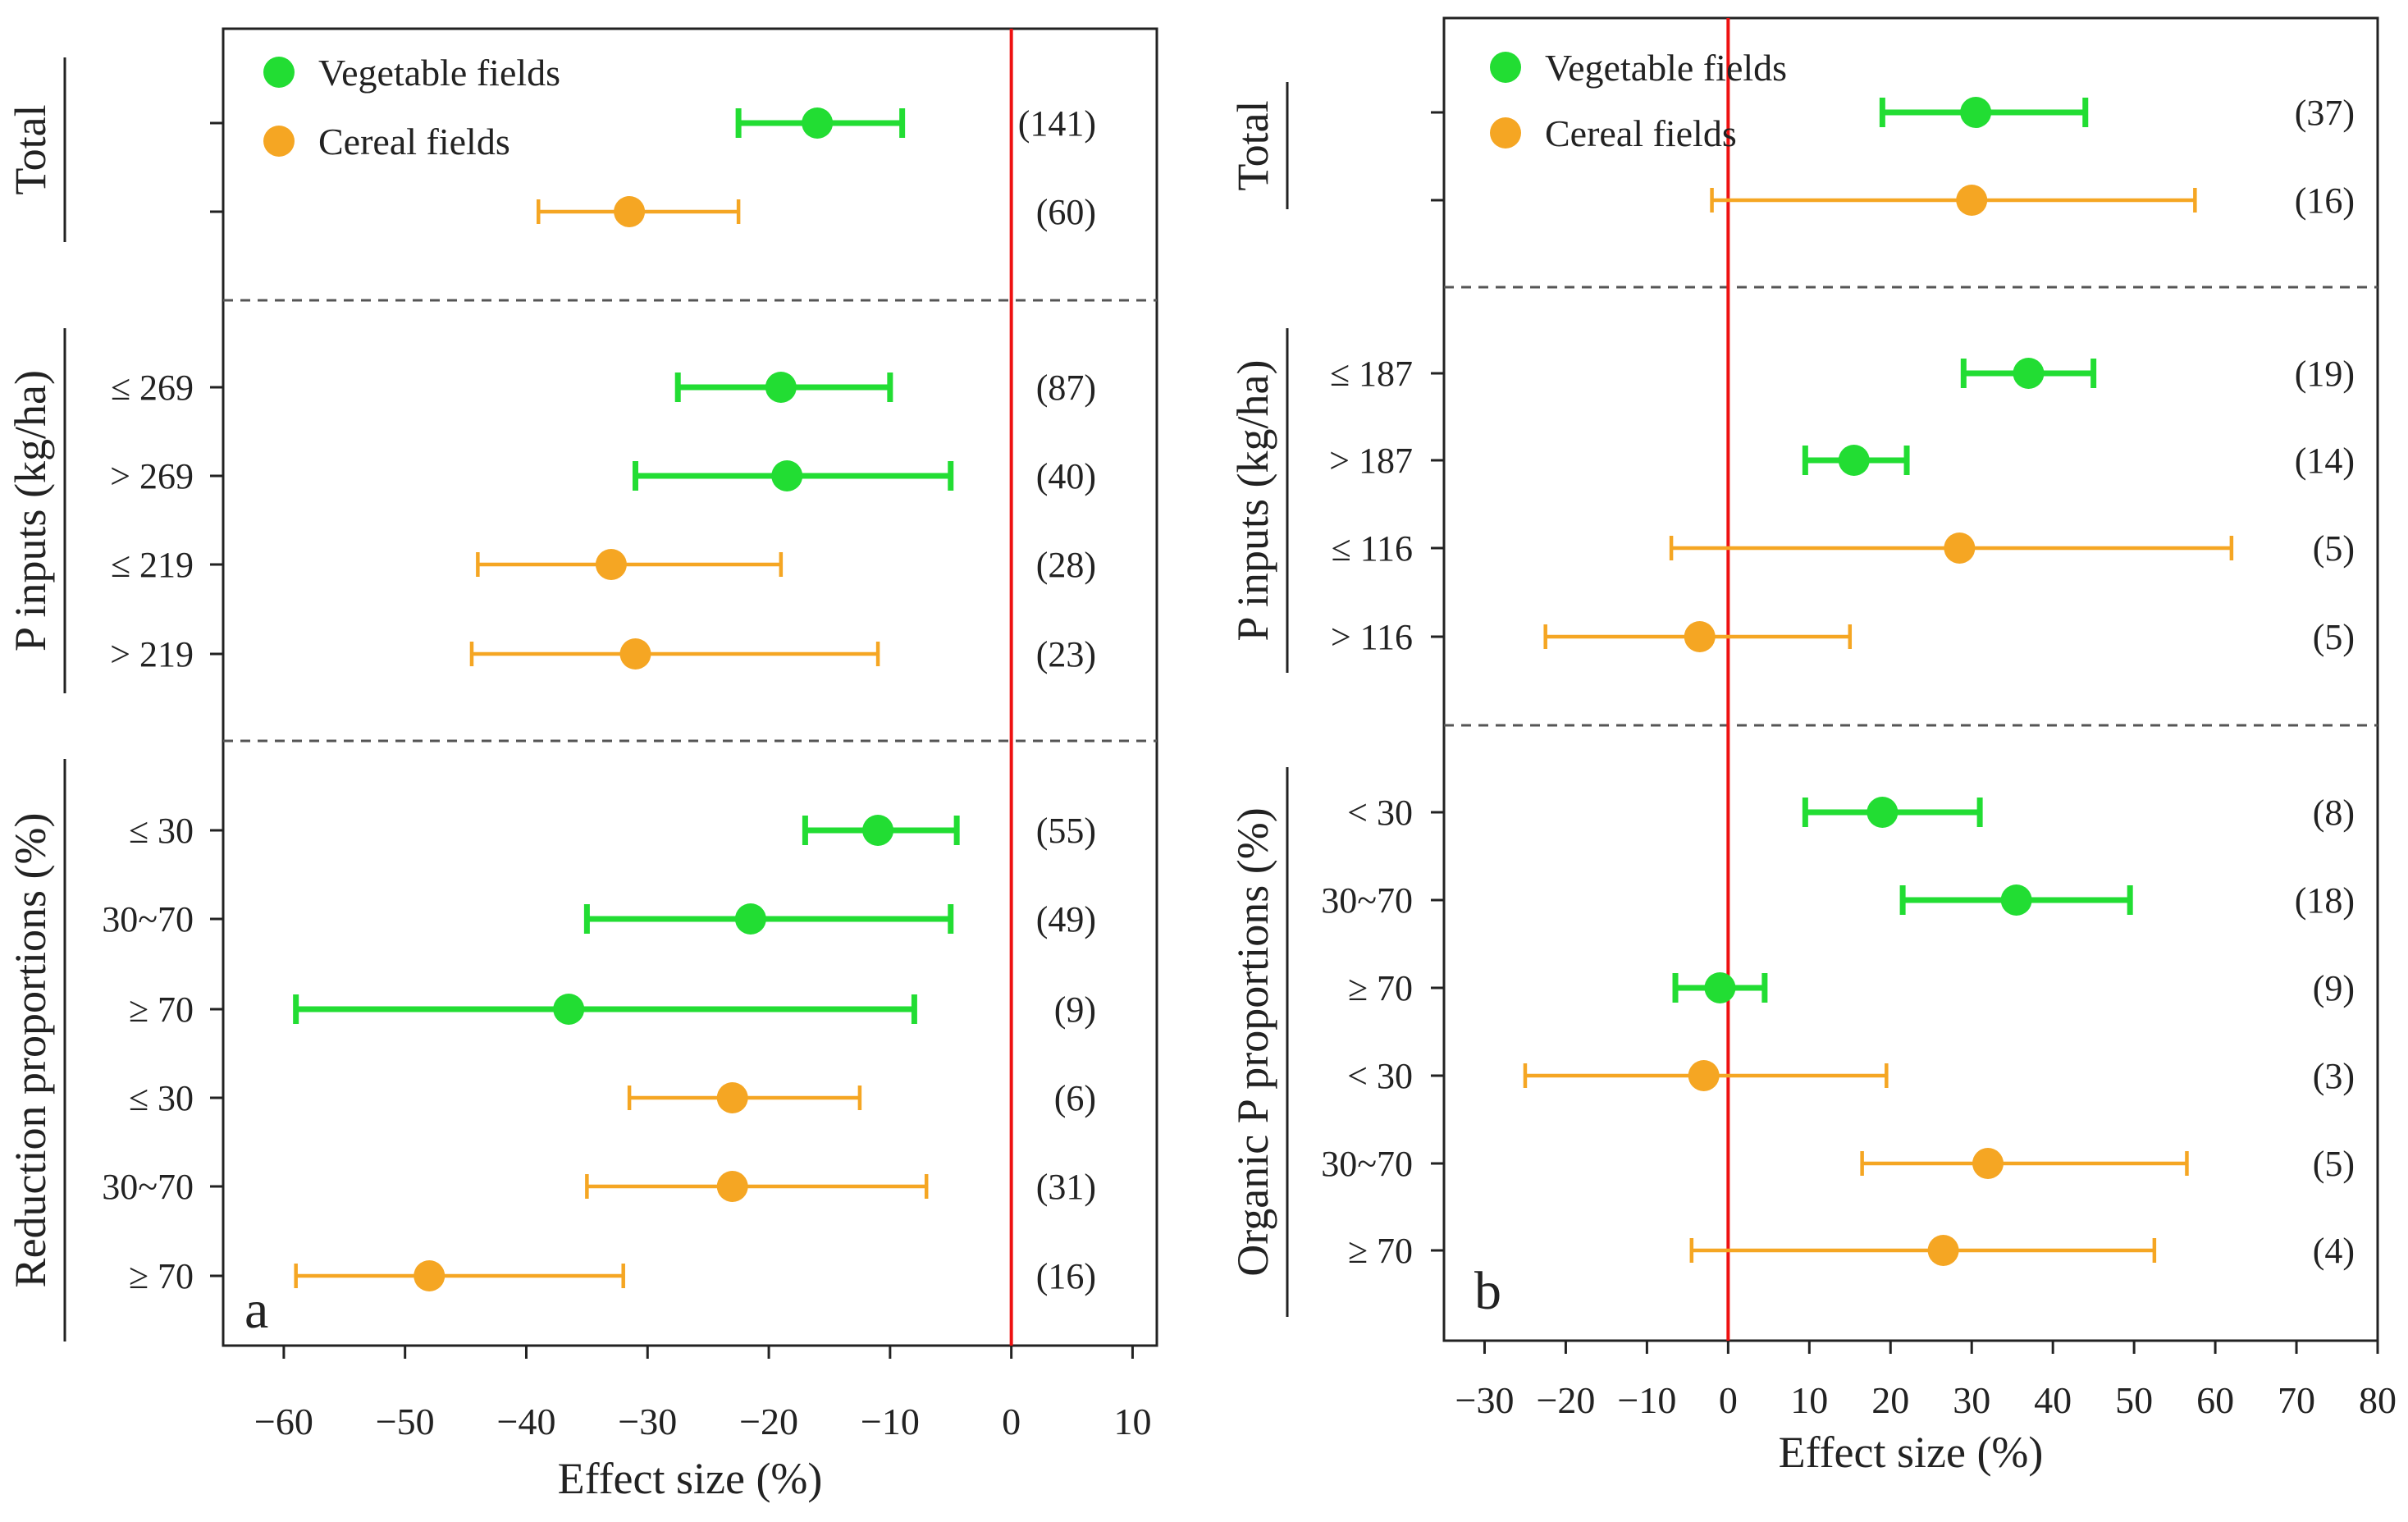 This screenshot has height=1522, width=2408. What do you see at coordinates (2325, 900) in the screenshot?
I see `sample-size-label: (18)` at bounding box center [2325, 900].